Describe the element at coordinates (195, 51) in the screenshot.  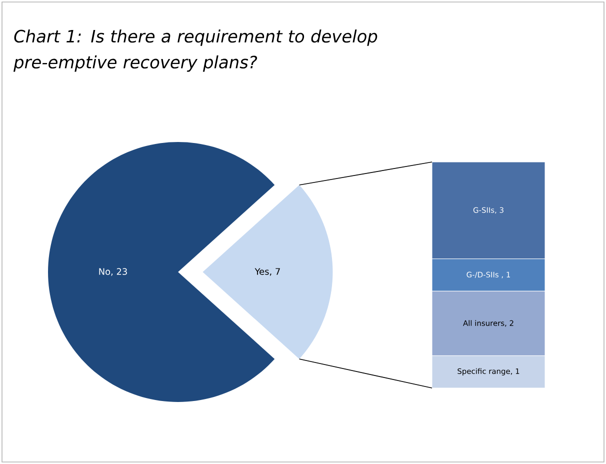
I see `chart-title: Chart 1: Is there a requirement to develop pre-emptive recovery plans?` at that location.